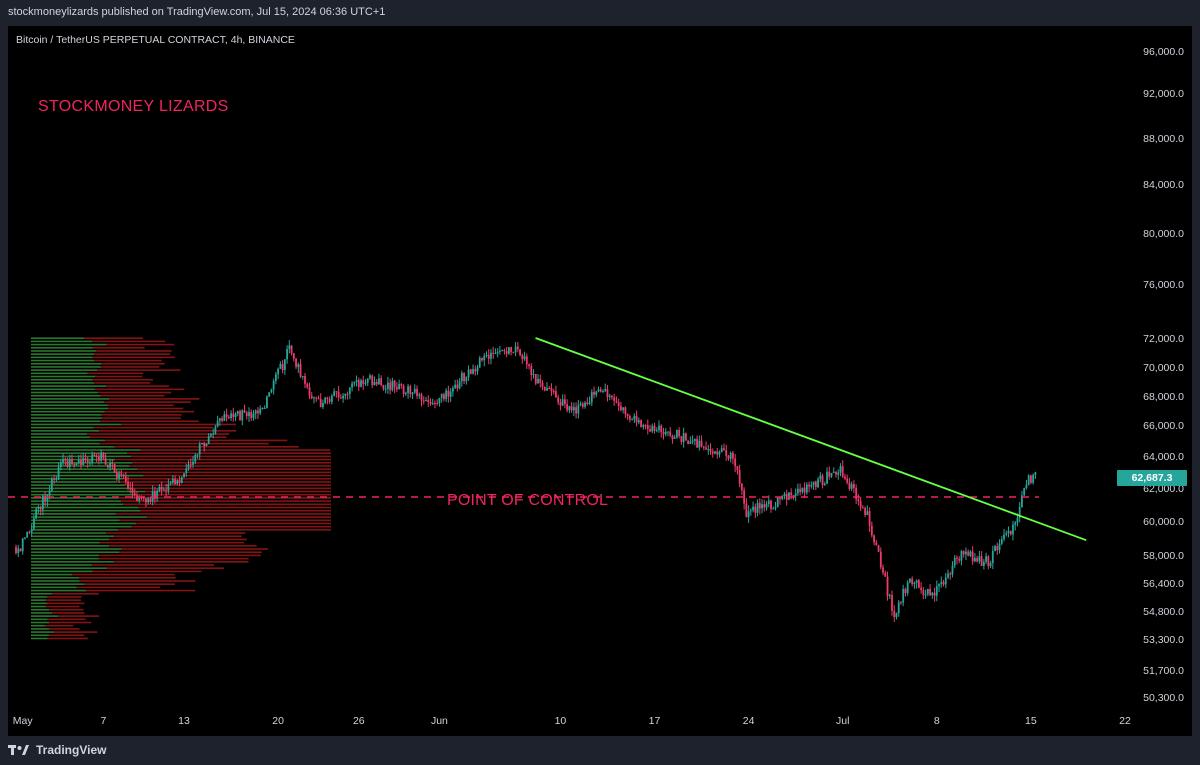 The height and width of the screenshot is (765, 1200). I want to click on time-tick-label: 13, so click(184, 721).